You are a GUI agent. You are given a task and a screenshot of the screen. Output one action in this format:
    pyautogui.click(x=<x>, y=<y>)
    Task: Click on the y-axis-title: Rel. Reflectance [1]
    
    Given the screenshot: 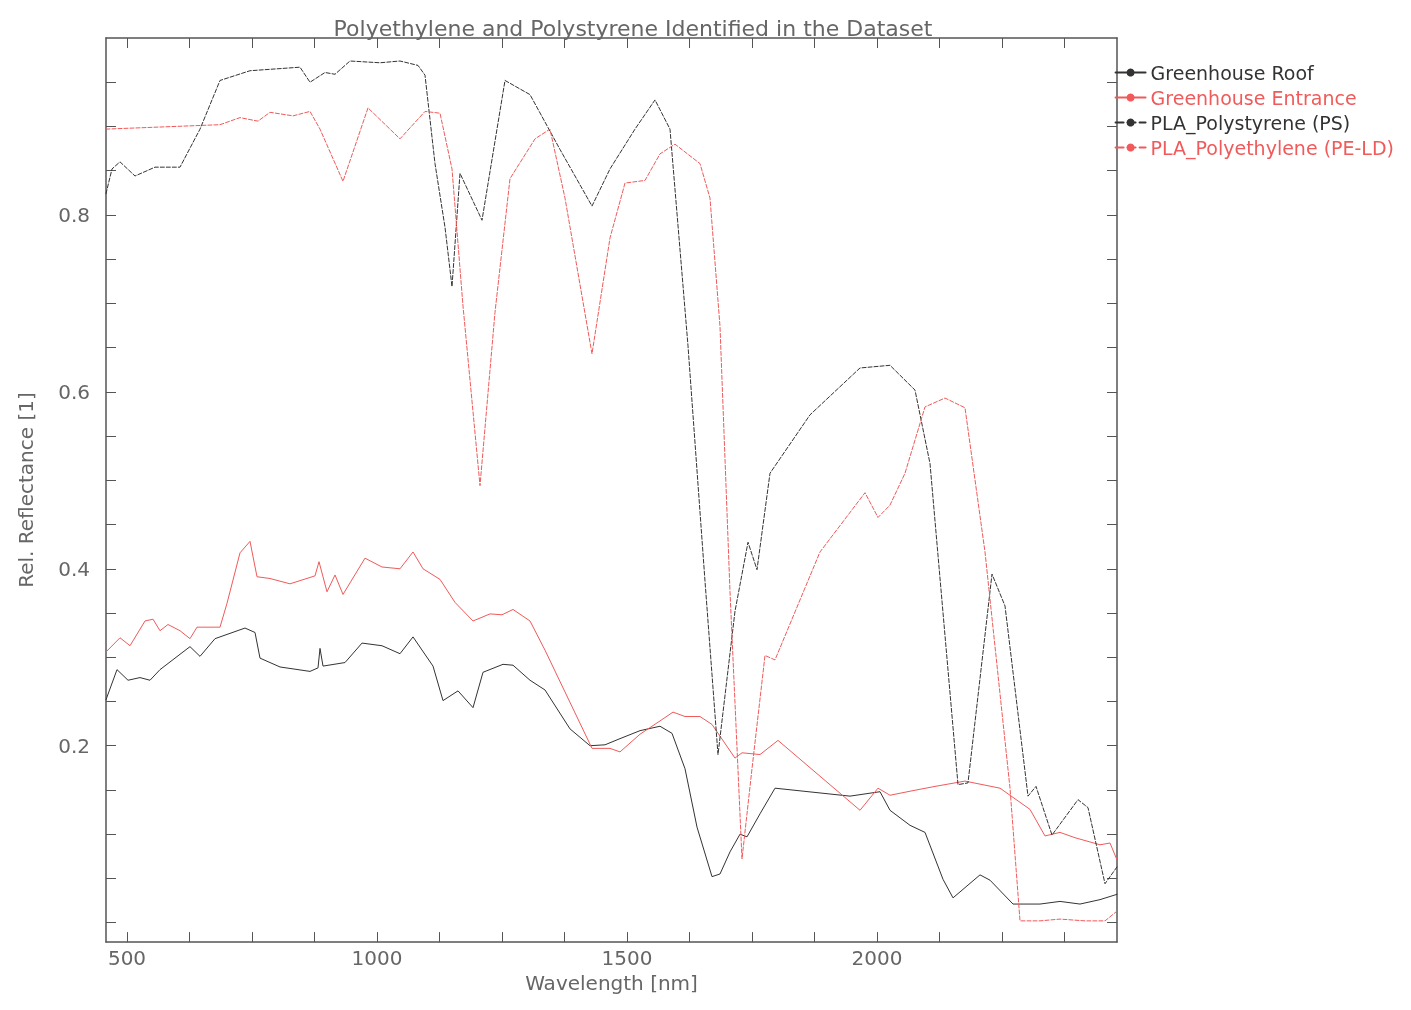 What is the action you would take?
    pyautogui.click(x=26, y=490)
    